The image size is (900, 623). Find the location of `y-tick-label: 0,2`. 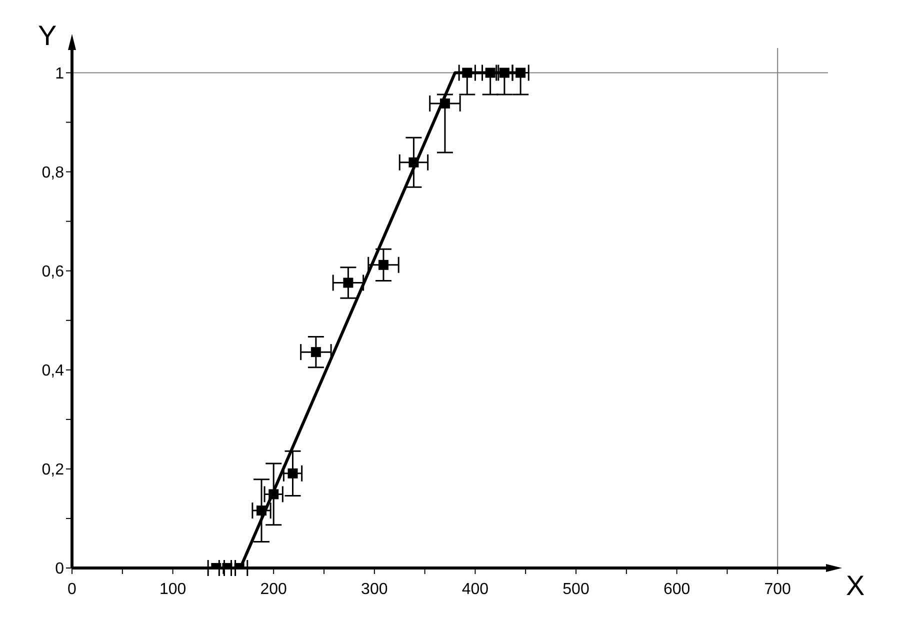

y-tick-label: 0,2 is located at coordinates (53, 470).